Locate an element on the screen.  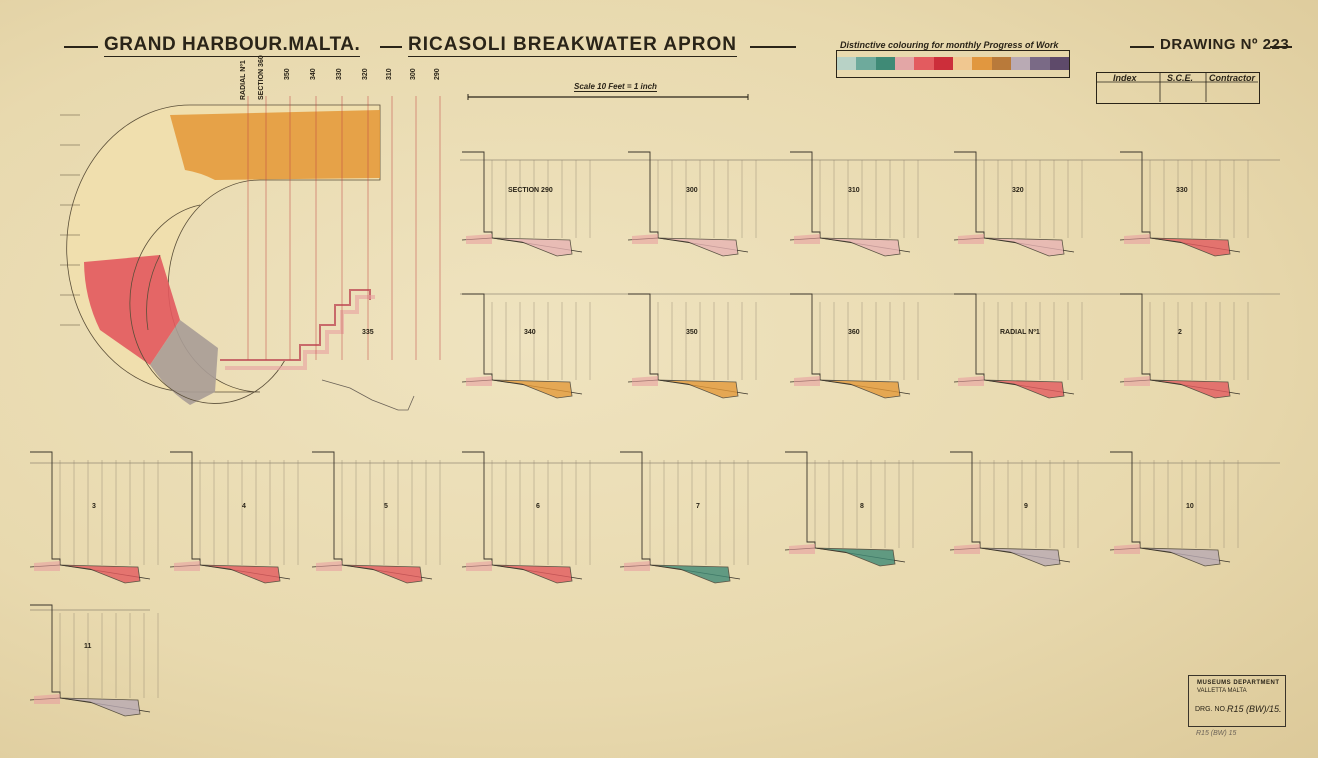
breakwater-plan is located at coordinates (223, 254).